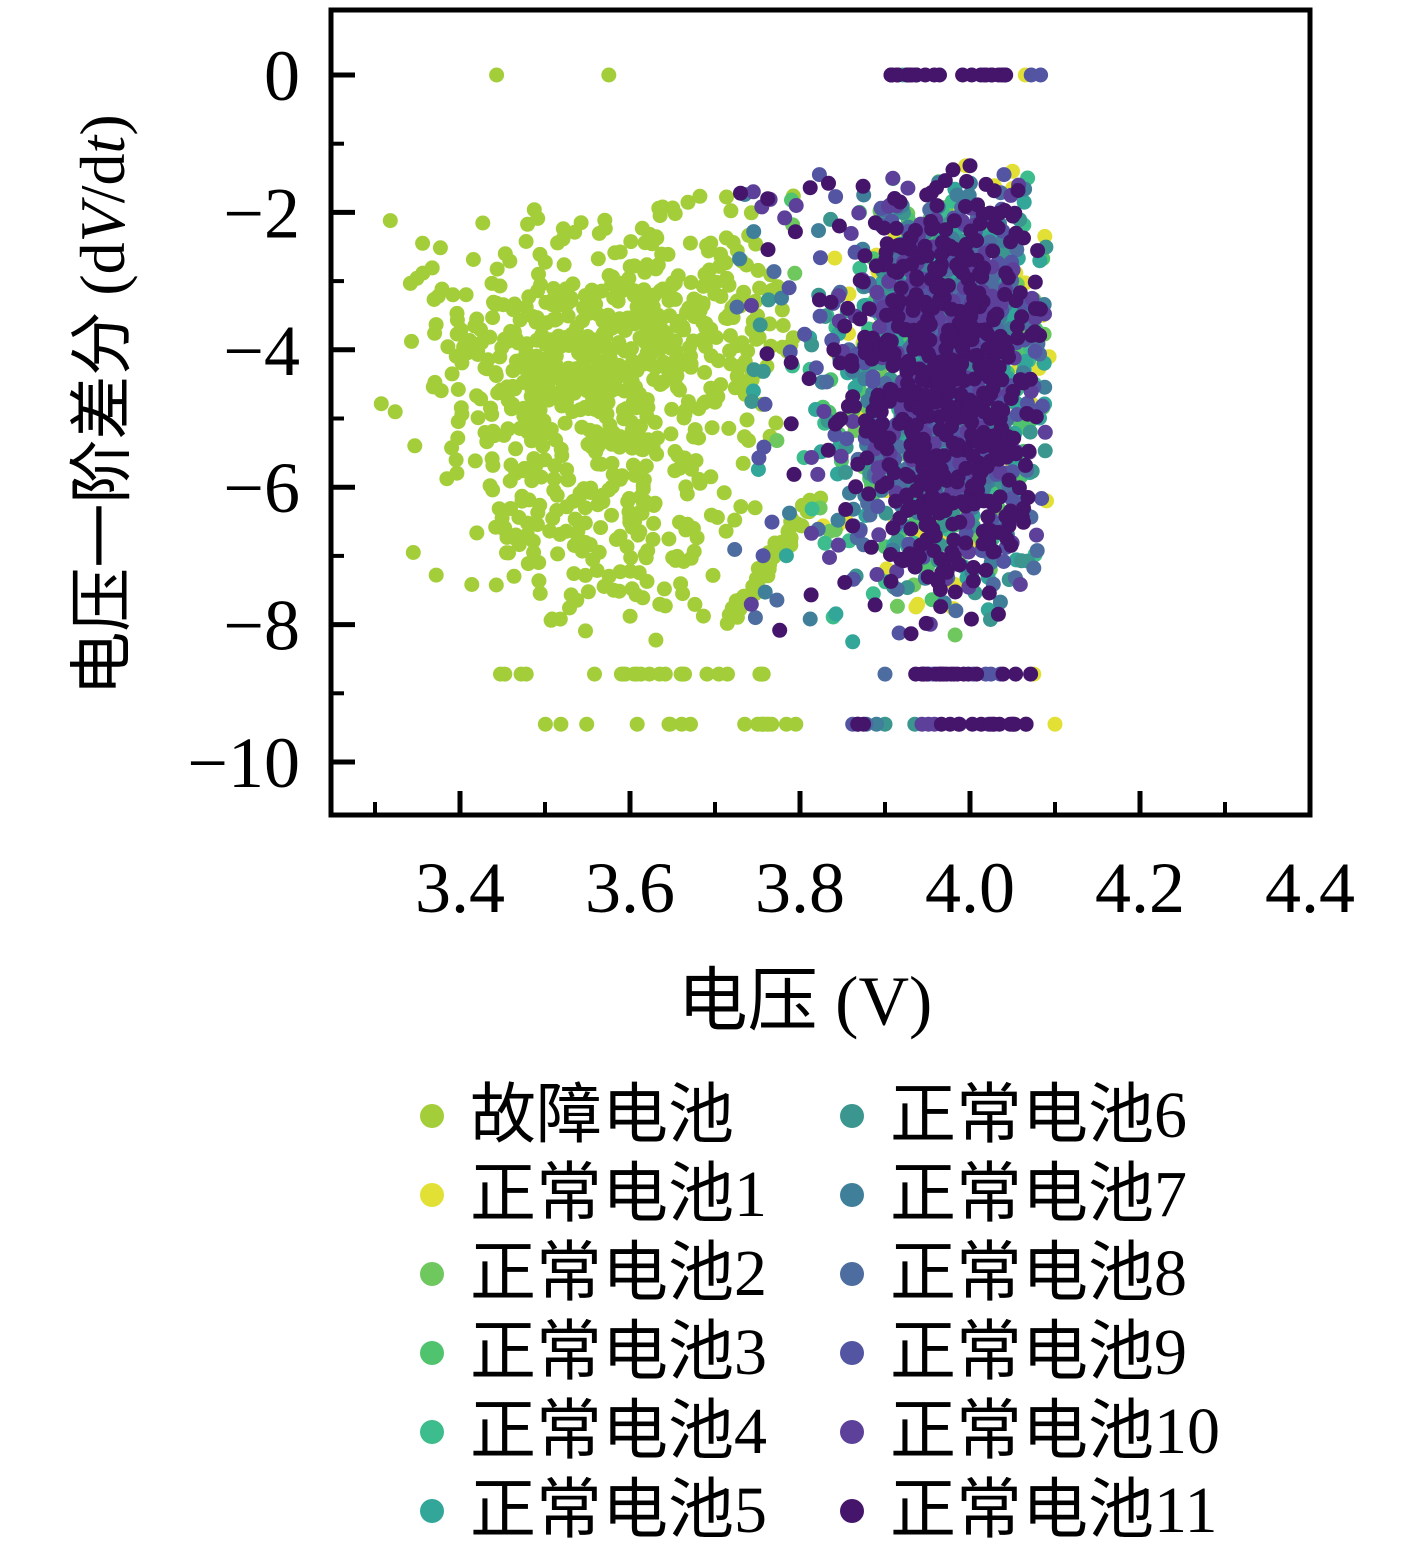 Image resolution: width=1417 pixels, height=1550 pixels. Describe the element at coordinates (102, 178) in the screenshot. I see `y-axis-label-text: /d` at that location.